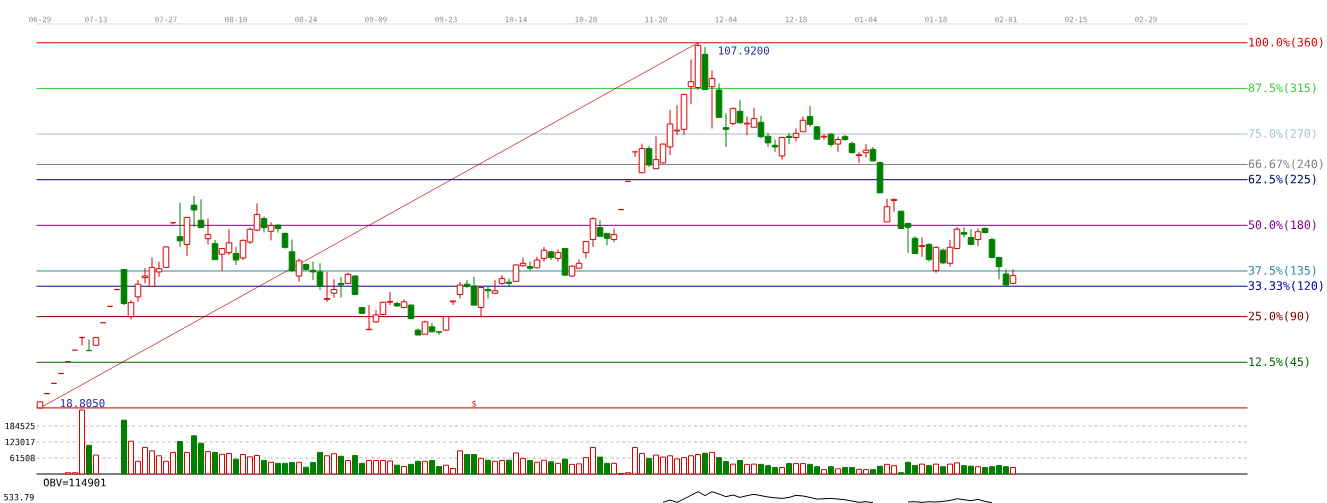 This screenshot has height=503, width=1327. What do you see at coordinates (1282, 271) in the screenshot?
I see `ref-line-label: 37.5%(135)` at bounding box center [1282, 271].